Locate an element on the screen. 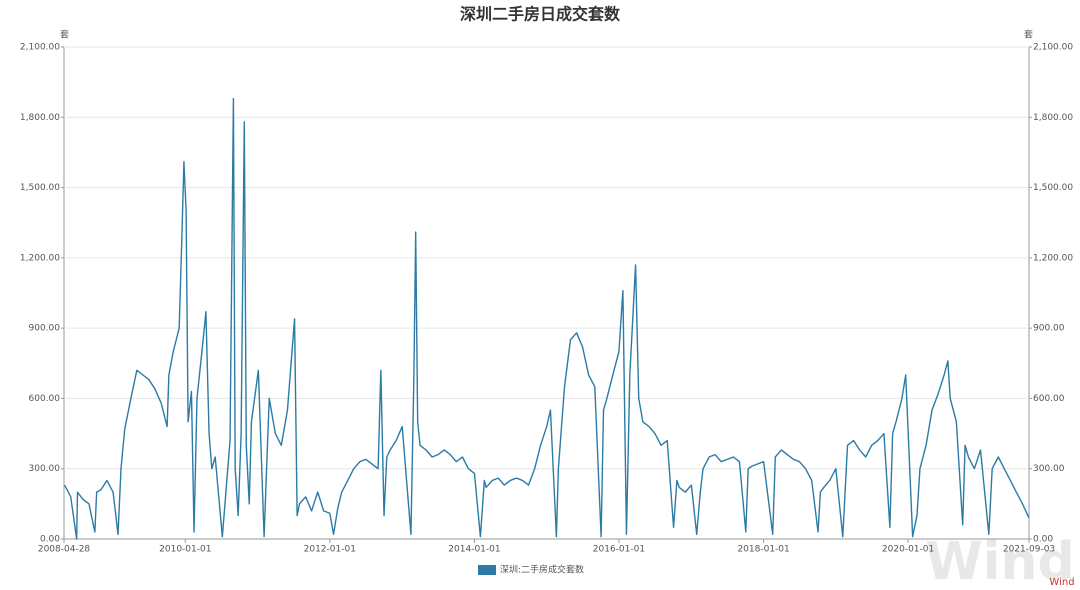 The image size is (1080, 590). x-tick-label: 2008-04-28 is located at coordinates (64, 550).